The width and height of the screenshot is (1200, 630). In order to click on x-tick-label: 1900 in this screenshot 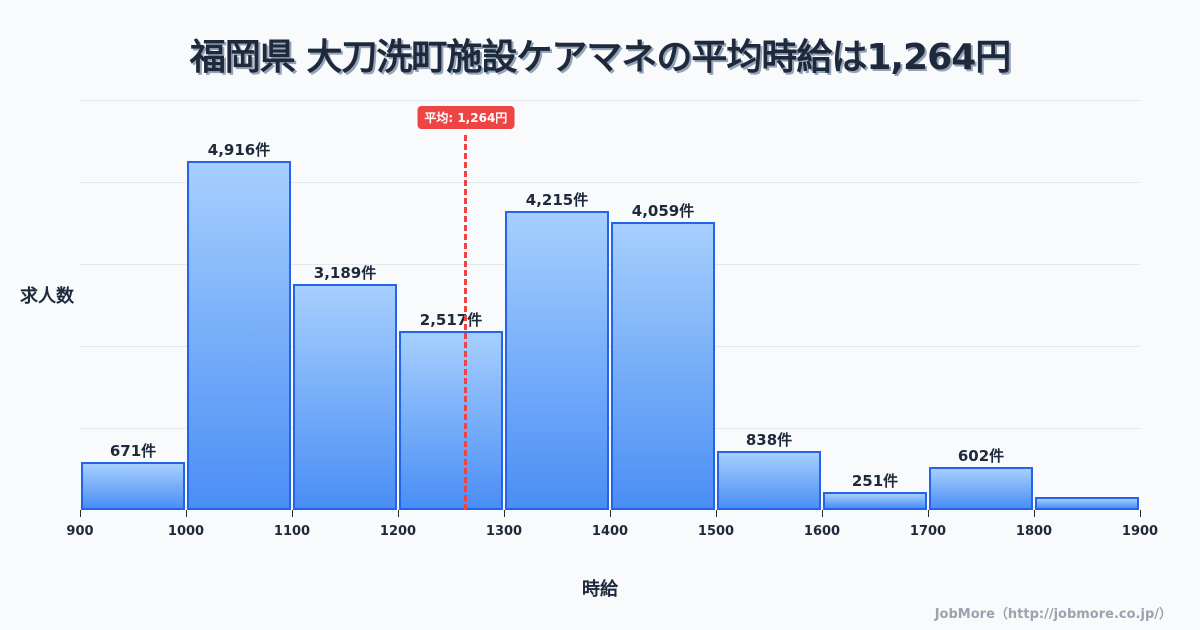, I will do `click(1140, 531)`.